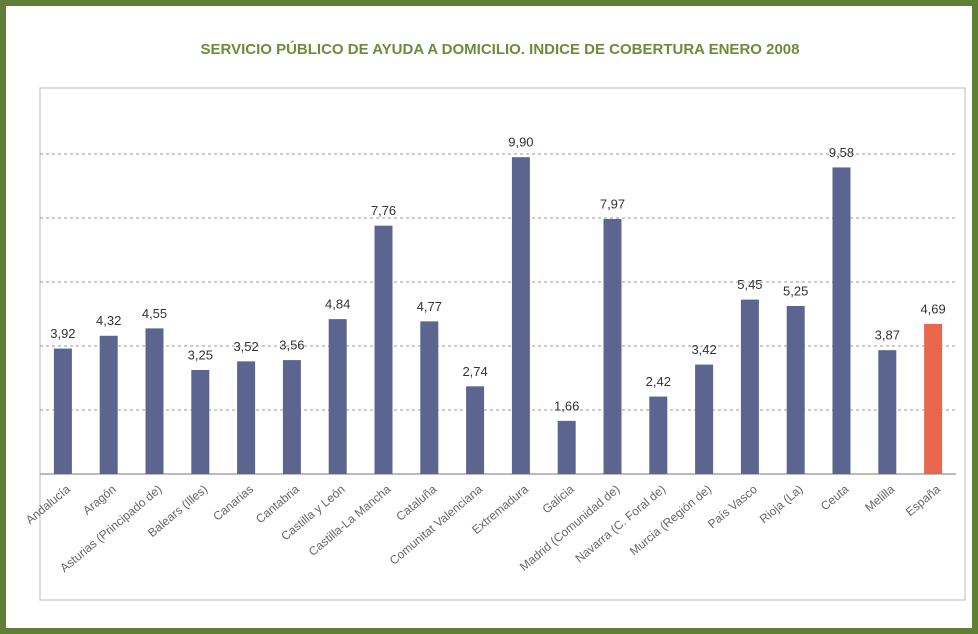 This screenshot has width=978, height=634. Describe the element at coordinates (795, 290) in the screenshot. I see `value-label: 5,25` at that location.